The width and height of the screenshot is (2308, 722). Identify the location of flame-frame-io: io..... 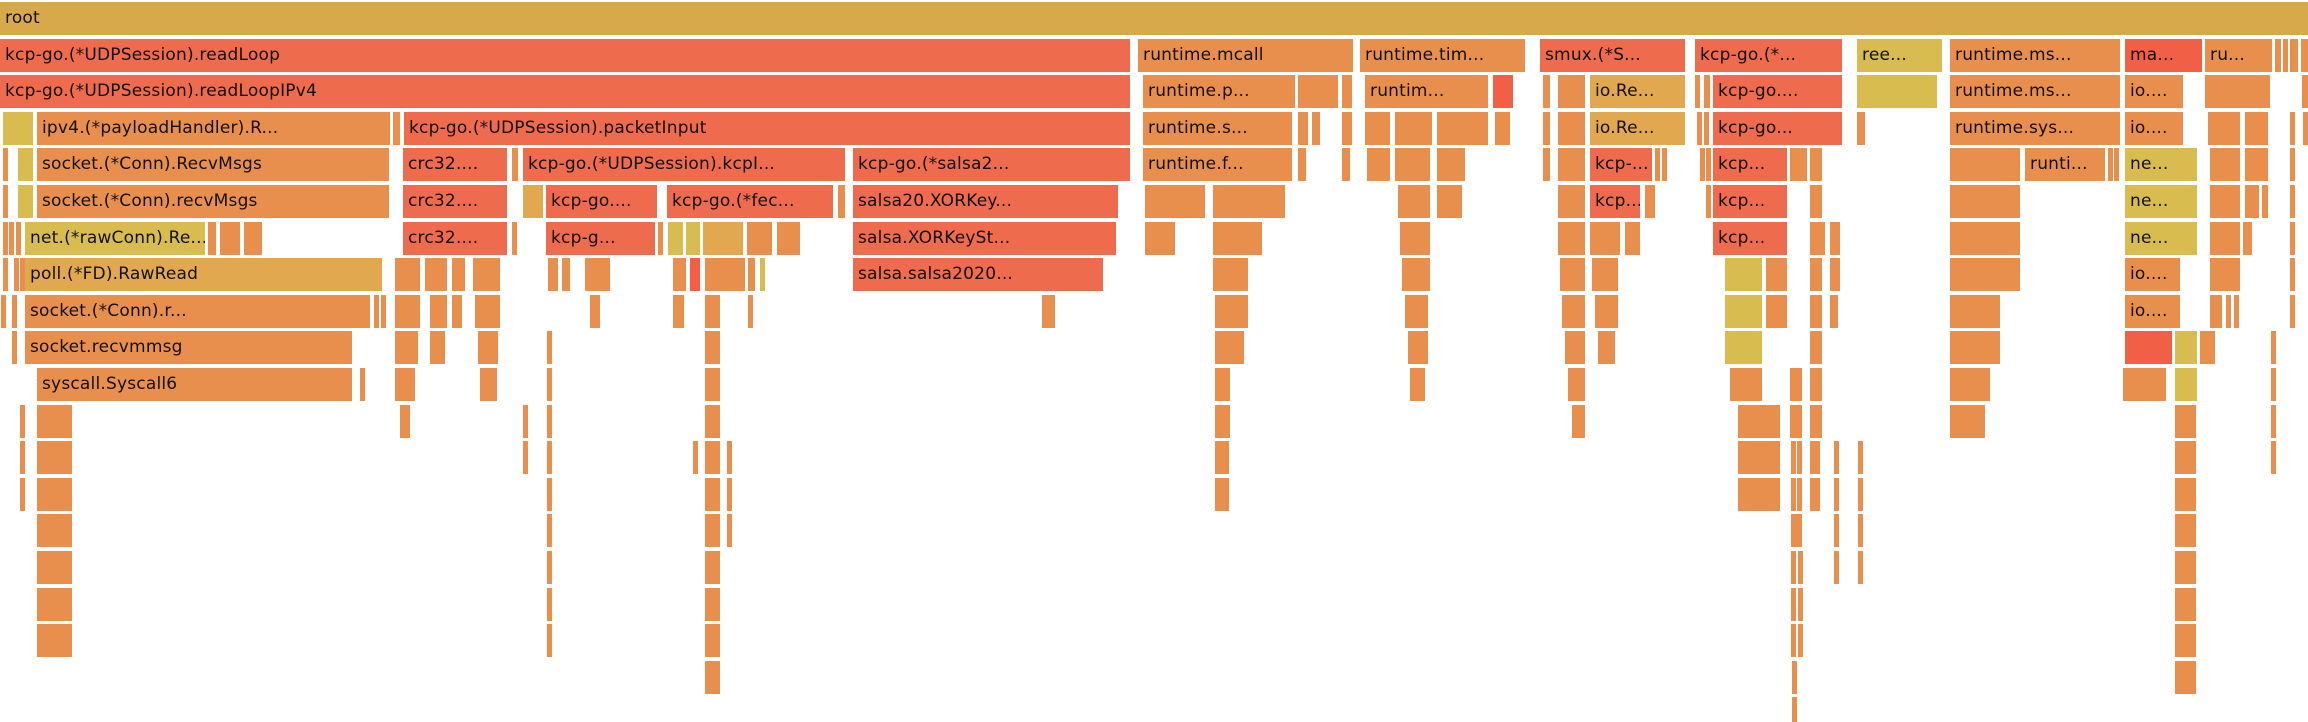
(2152, 275).